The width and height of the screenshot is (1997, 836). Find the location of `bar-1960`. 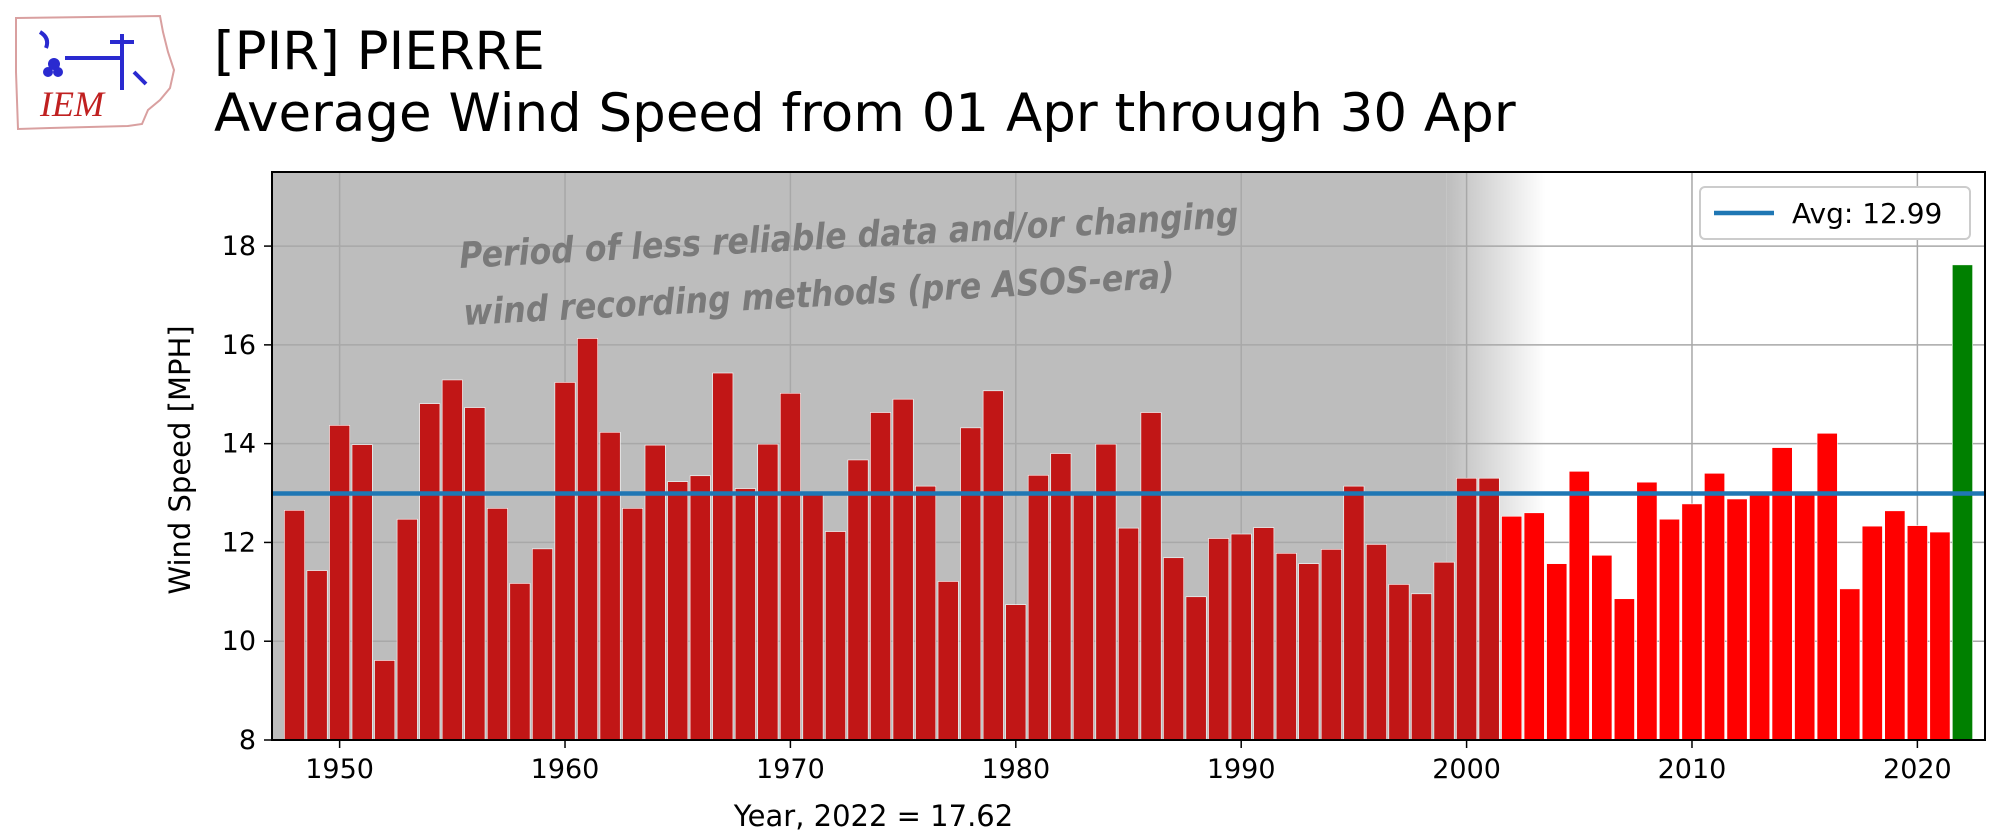

bar-1960 is located at coordinates (565, 561).